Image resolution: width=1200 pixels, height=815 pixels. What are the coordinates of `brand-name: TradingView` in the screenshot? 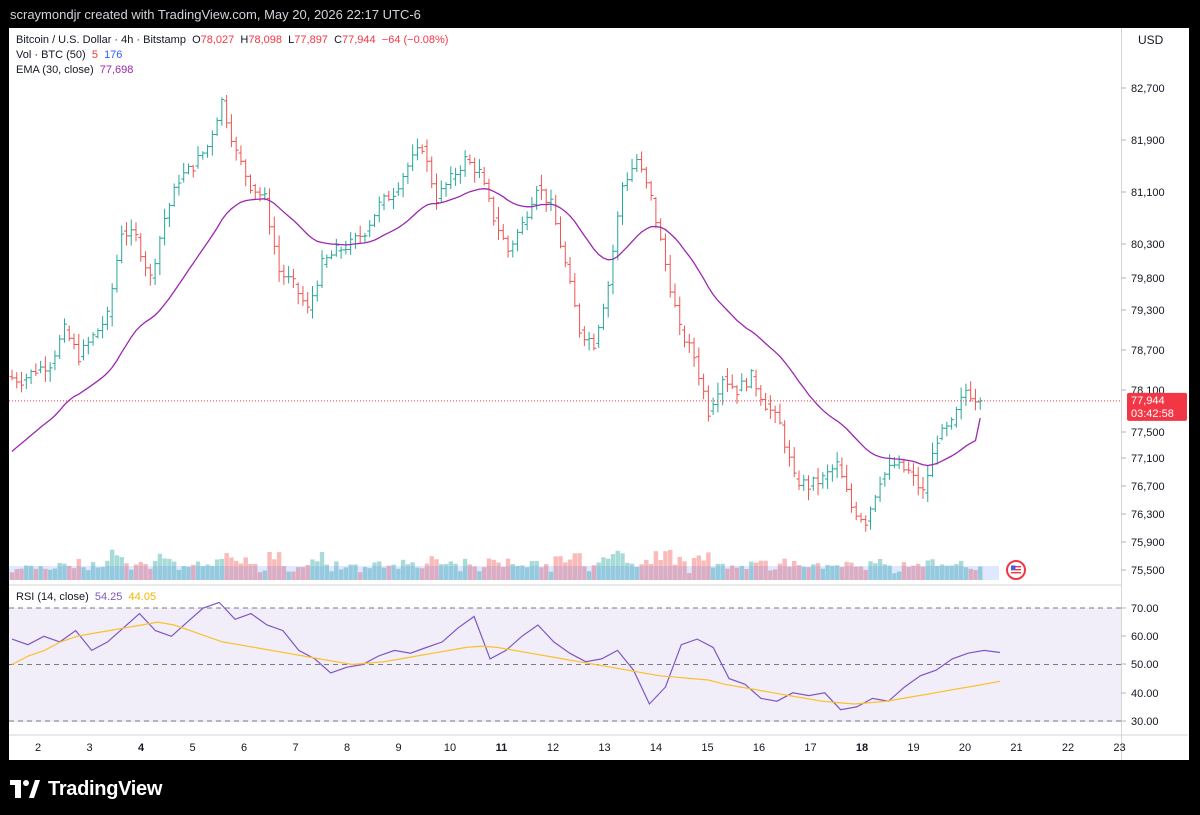 It's located at (105, 788).